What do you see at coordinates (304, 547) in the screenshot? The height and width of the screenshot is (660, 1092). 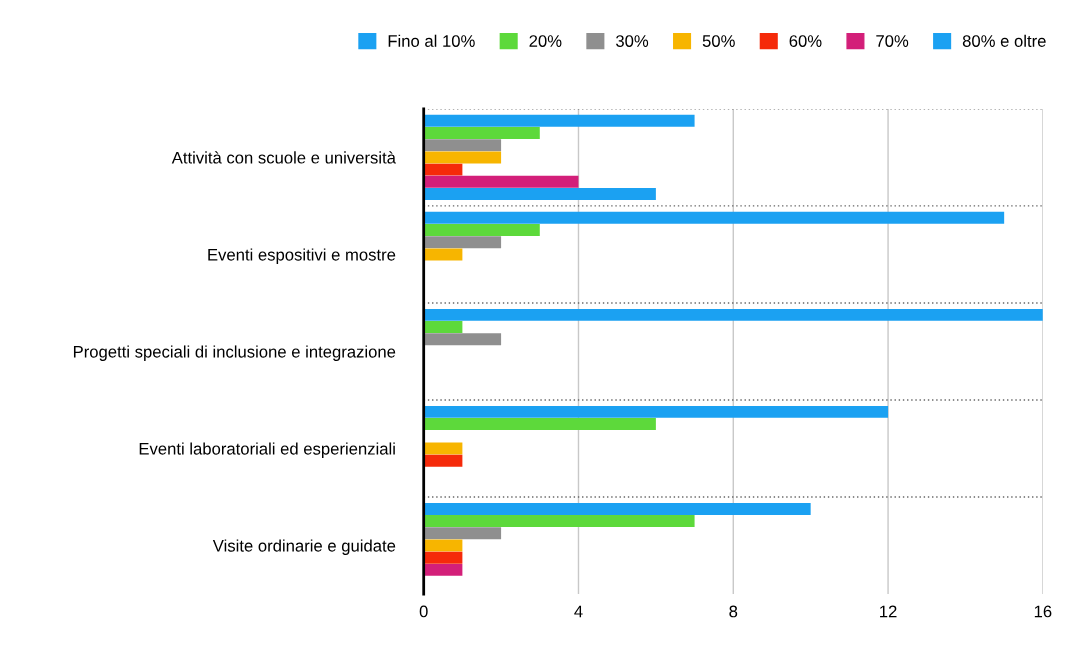 I see `y-tick-label: Visite ordinarie e guidate` at bounding box center [304, 547].